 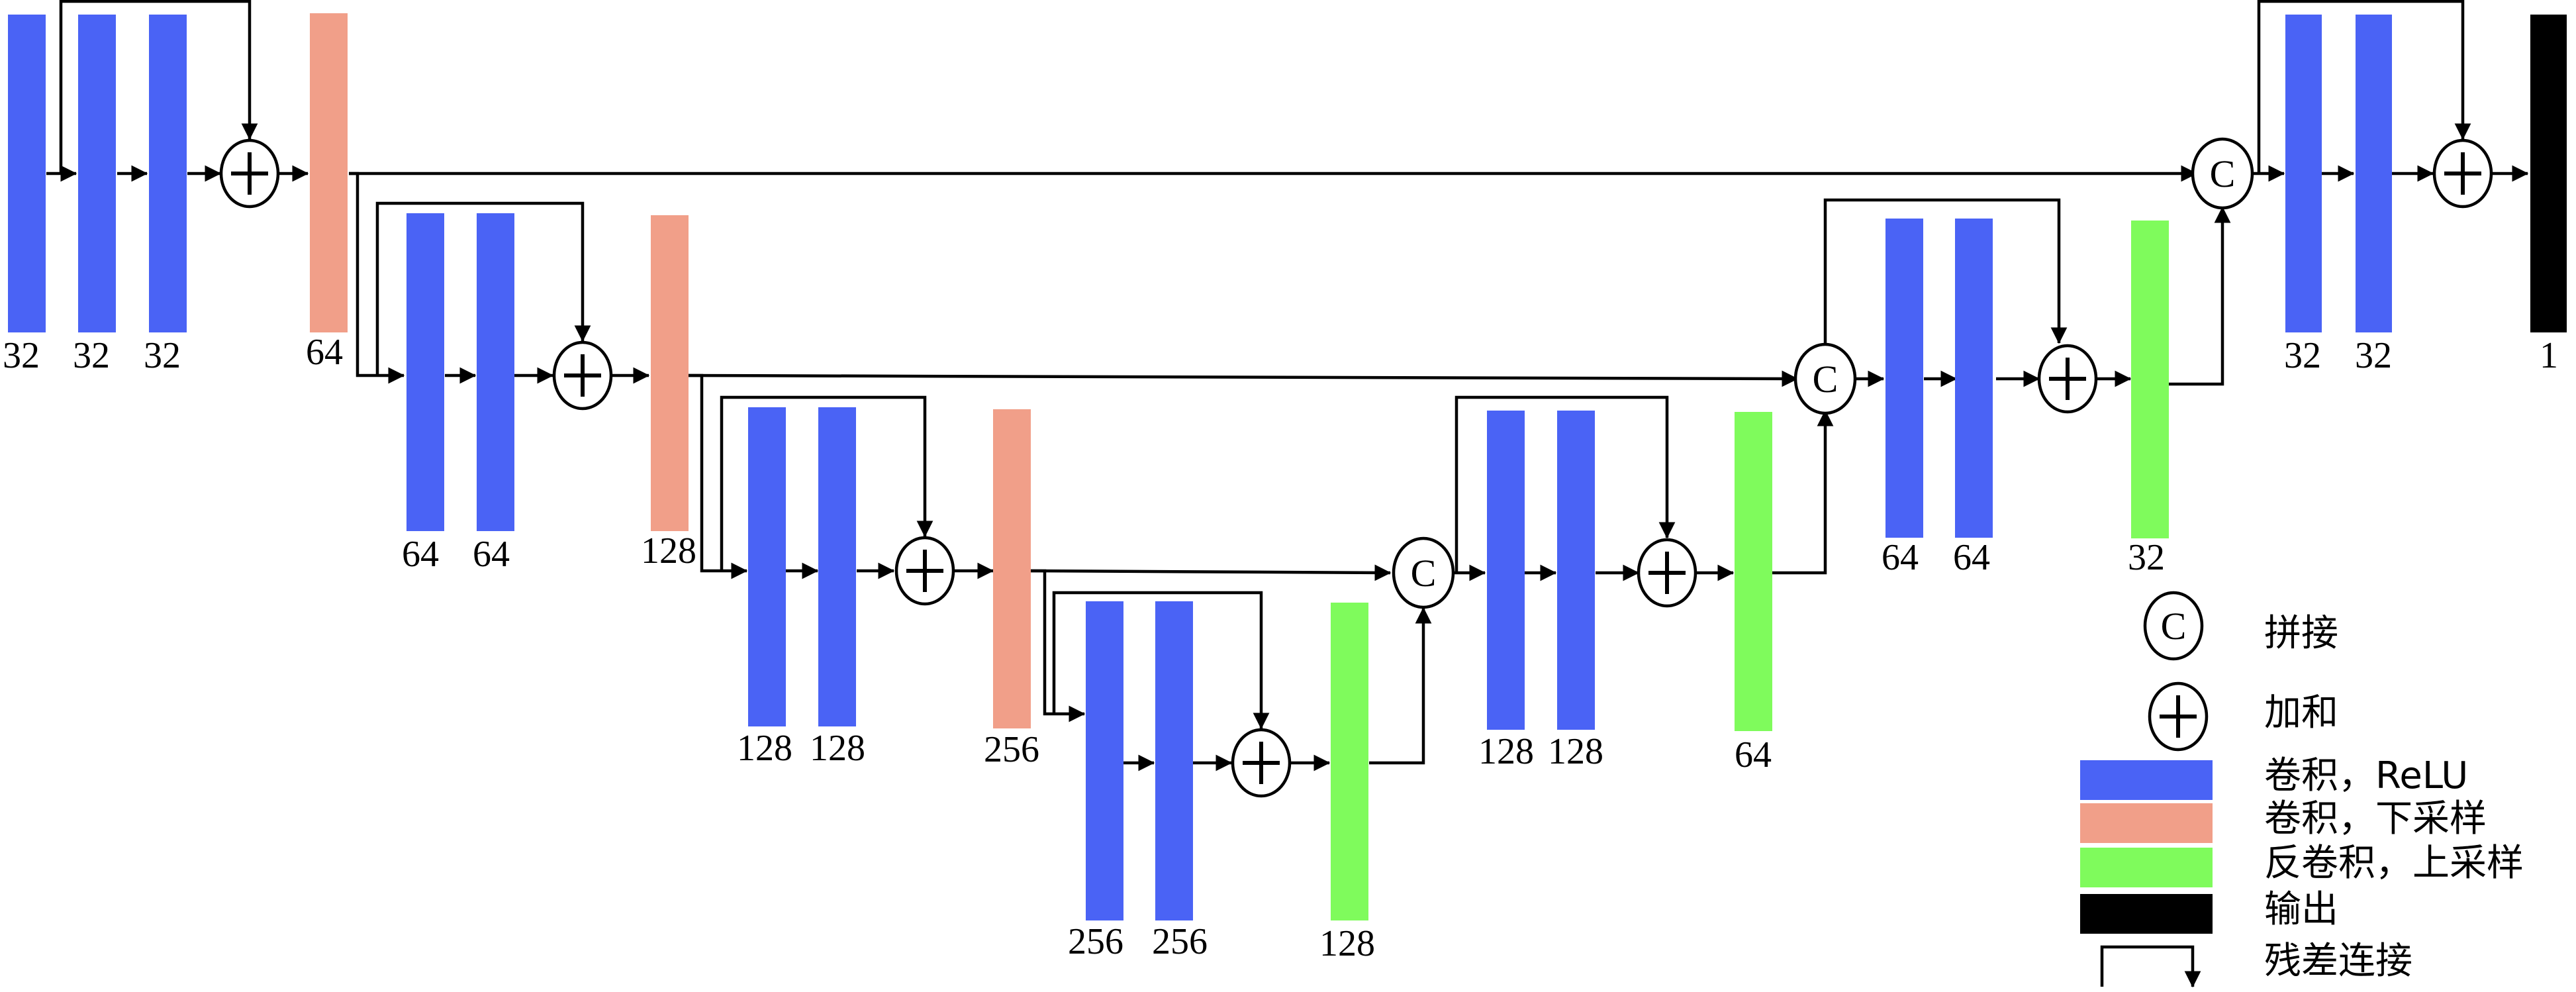 I want to click on block-output, so click(x=2548, y=173).